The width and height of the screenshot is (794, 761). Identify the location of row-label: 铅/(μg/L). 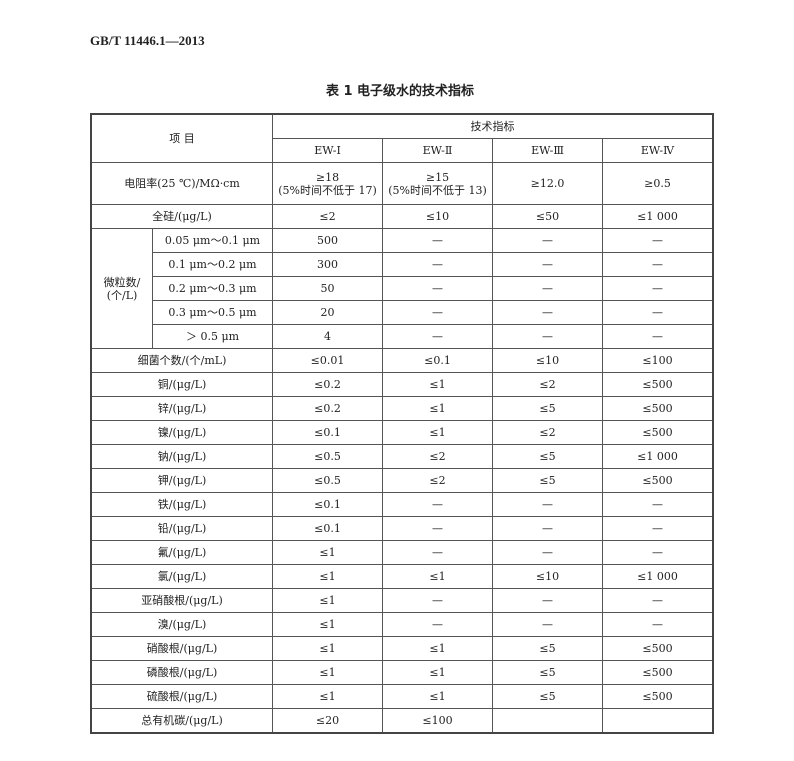
(181, 528).